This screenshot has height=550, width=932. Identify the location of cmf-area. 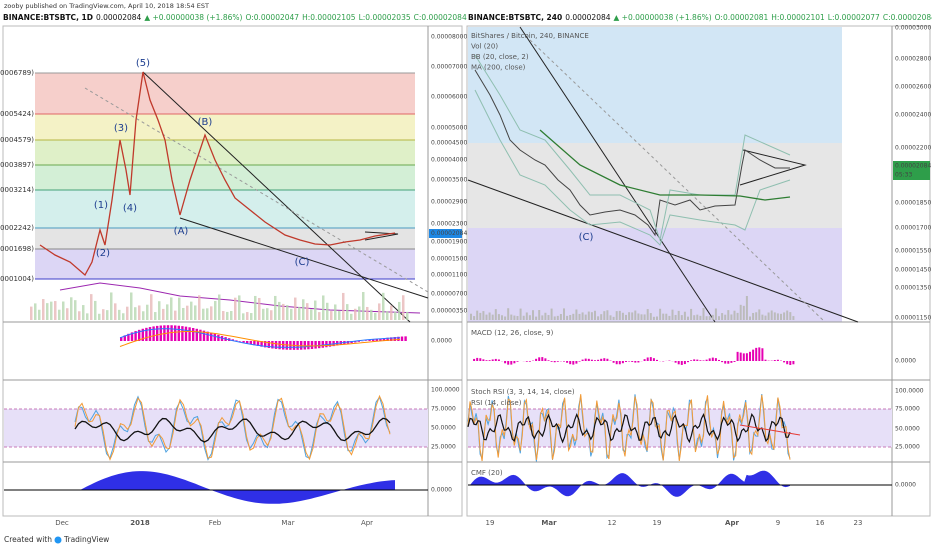
(237, 487).